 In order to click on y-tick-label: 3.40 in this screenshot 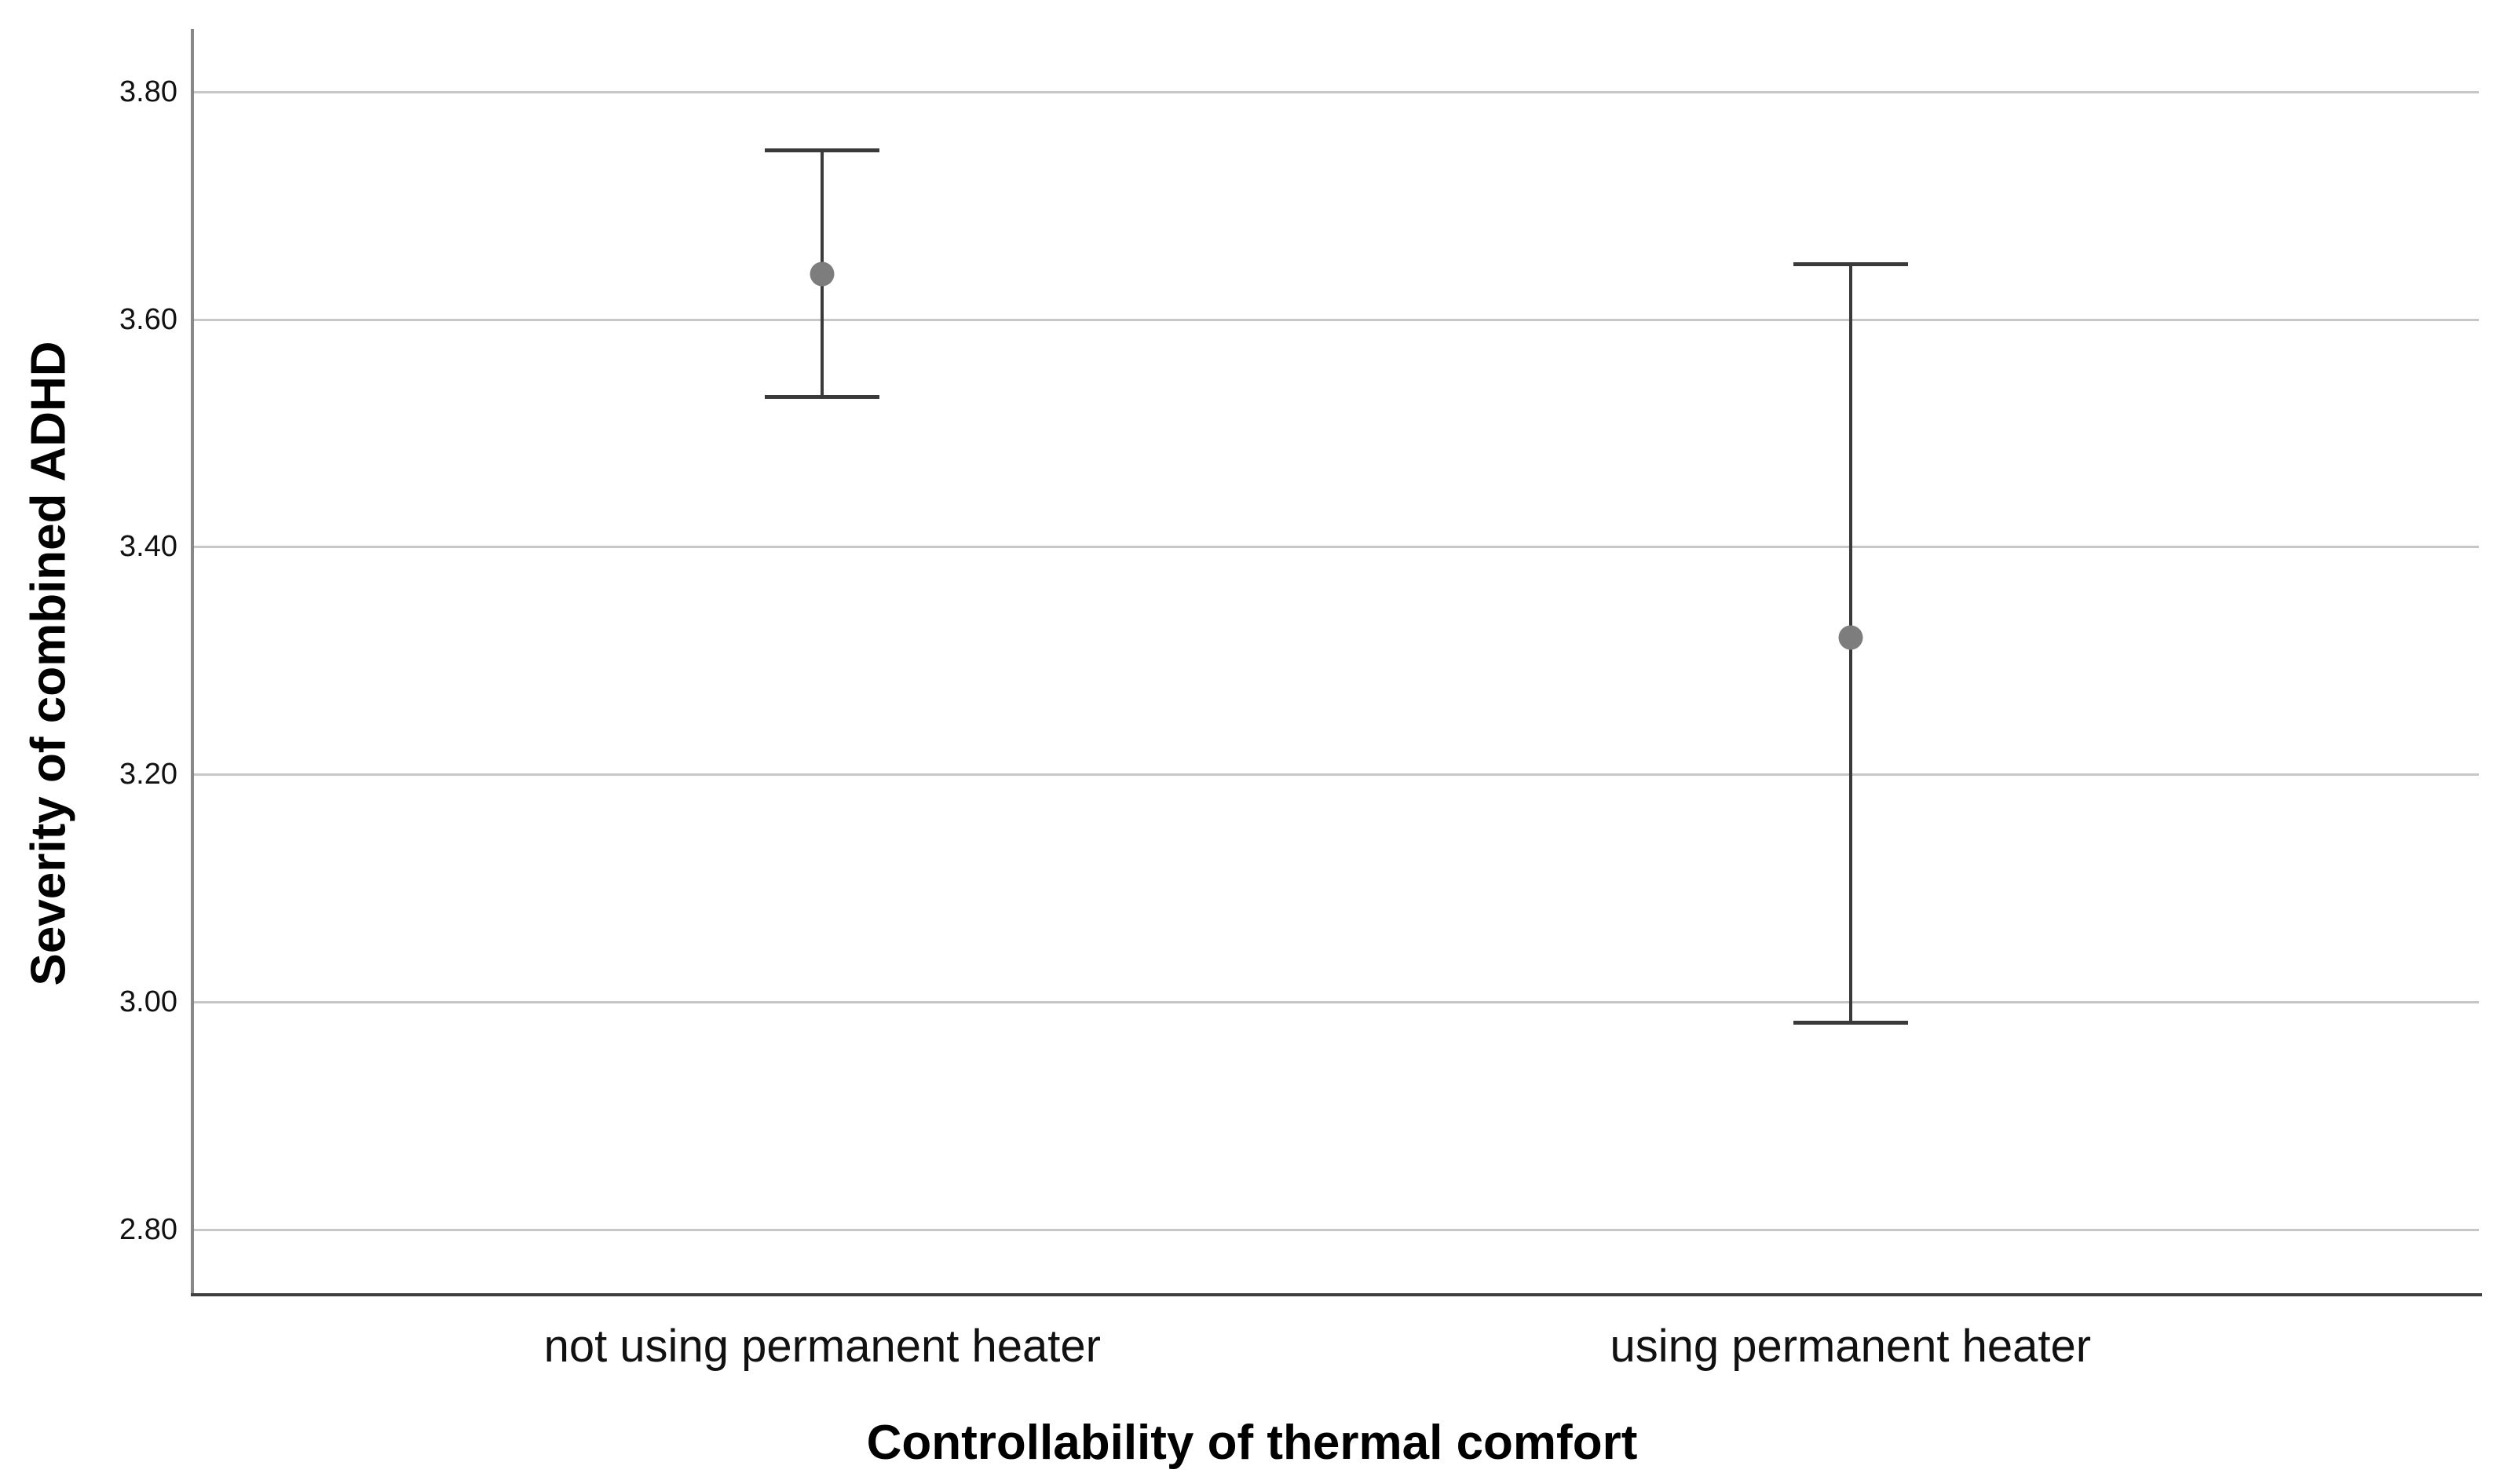, I will do `click(148, 547)`.